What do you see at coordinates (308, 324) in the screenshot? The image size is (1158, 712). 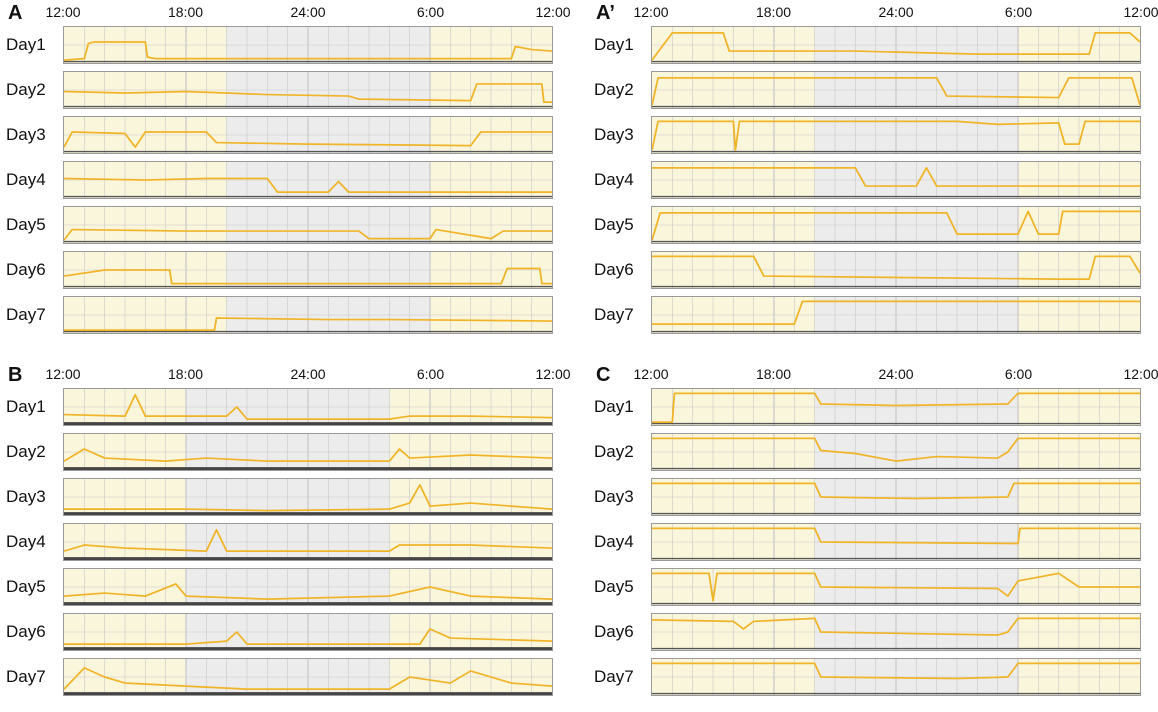 I see `activity-trace-day7` at bounding box center [308, 324].